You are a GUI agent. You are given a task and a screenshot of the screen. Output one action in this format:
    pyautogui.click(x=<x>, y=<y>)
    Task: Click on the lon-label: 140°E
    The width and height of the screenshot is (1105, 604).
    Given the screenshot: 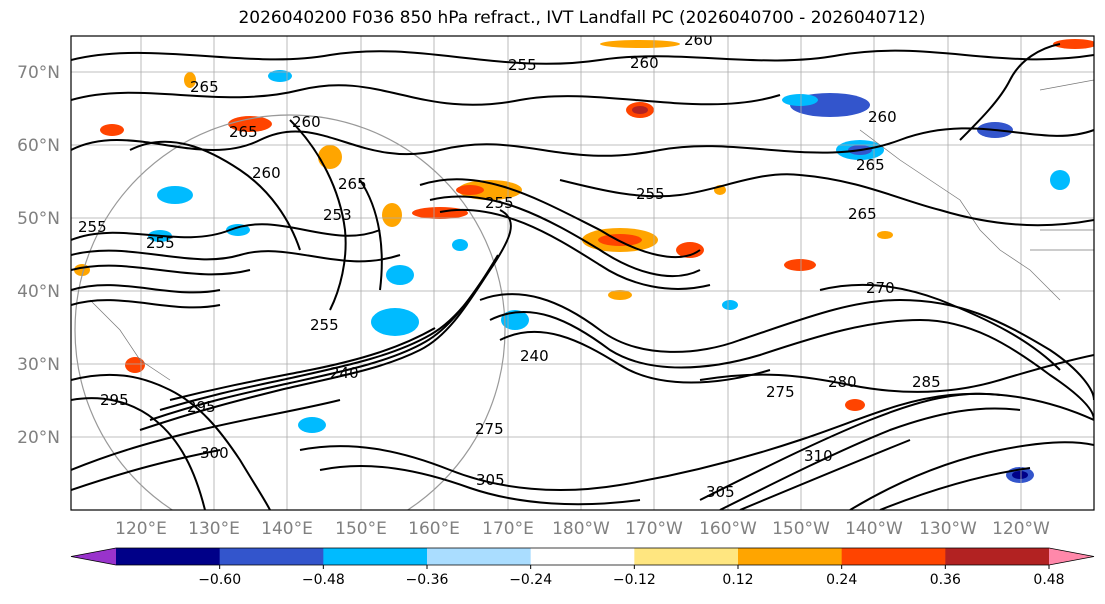 What is the action you would take?
    pyautogui.click(x=287, y=529)
    